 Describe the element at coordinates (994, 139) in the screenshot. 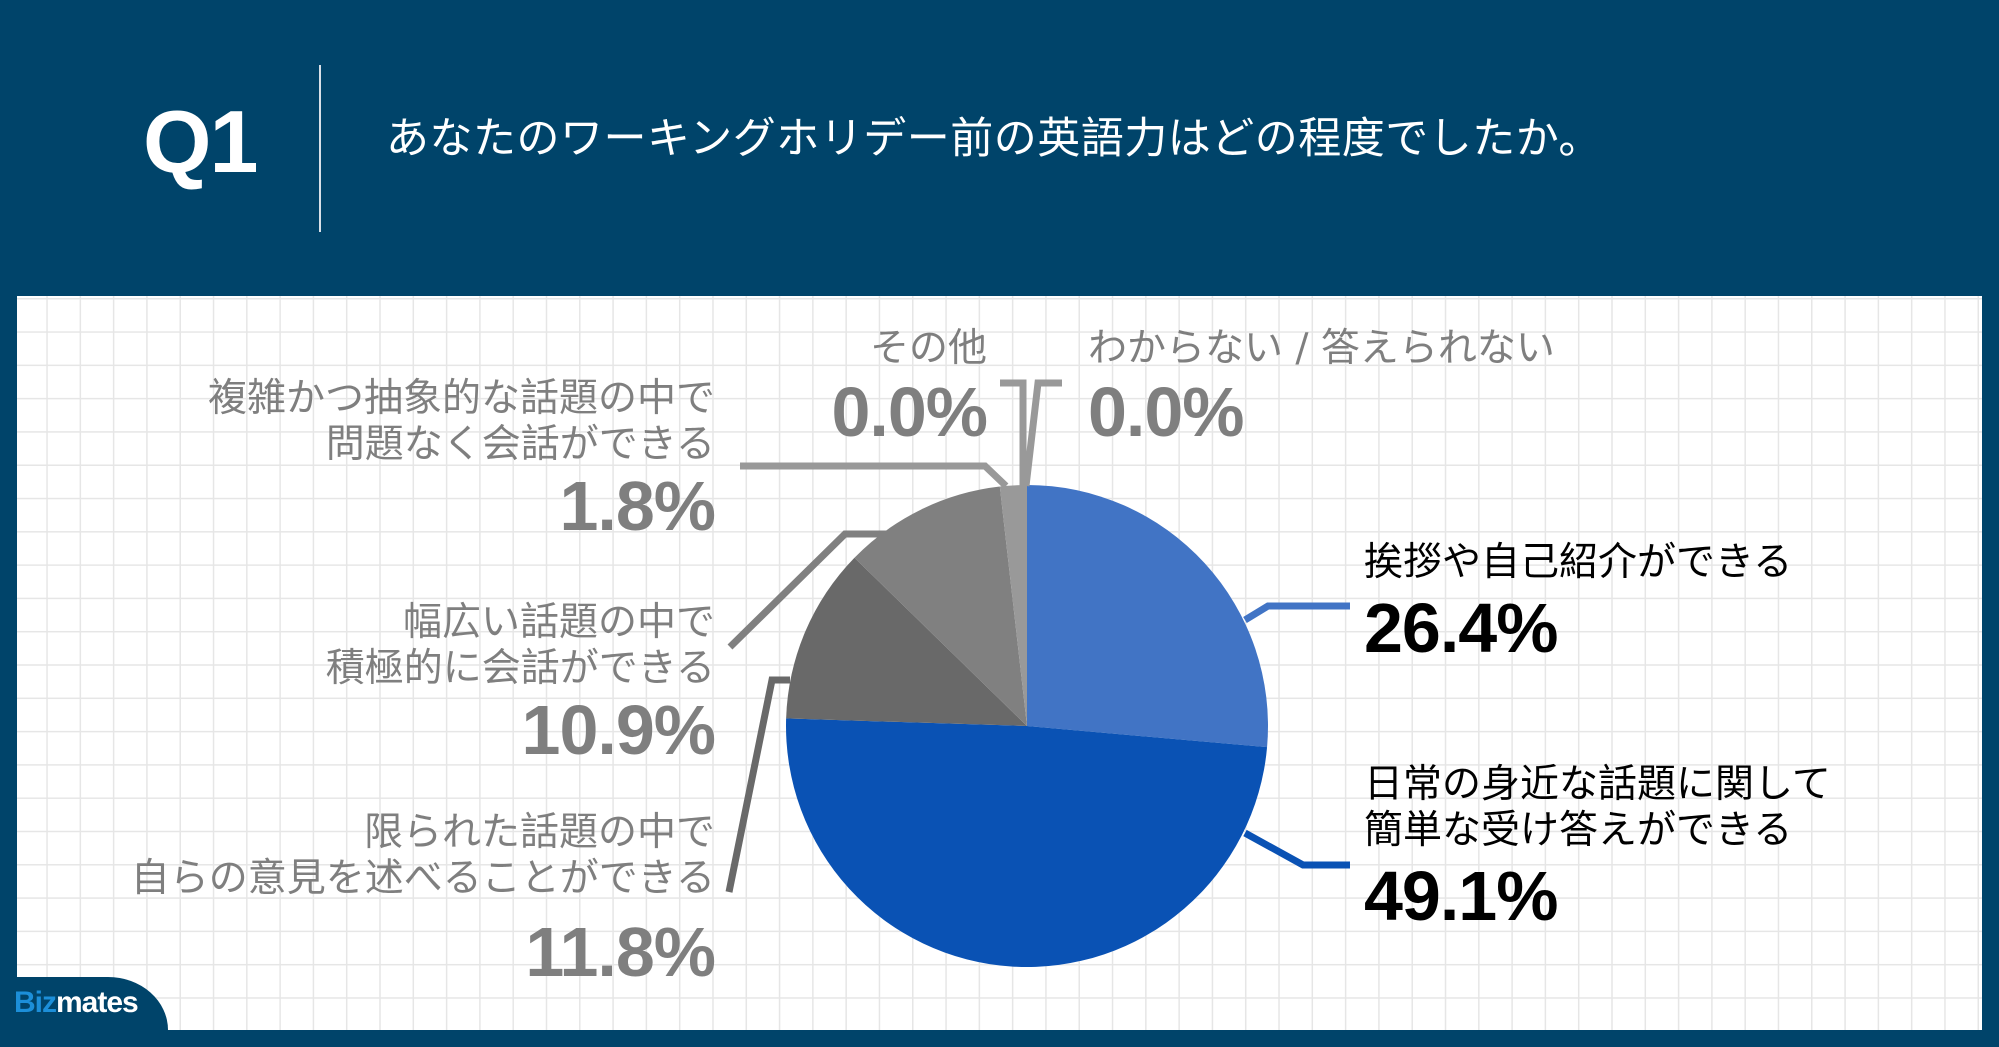

I see `question-title: あなたのワーキングホリデー前の英語力はどの程度でしたか。` at that location.